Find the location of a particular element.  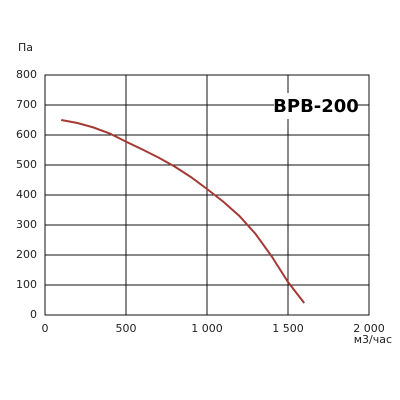

y-tick-label: 0 is located at coordinates (33, 314).